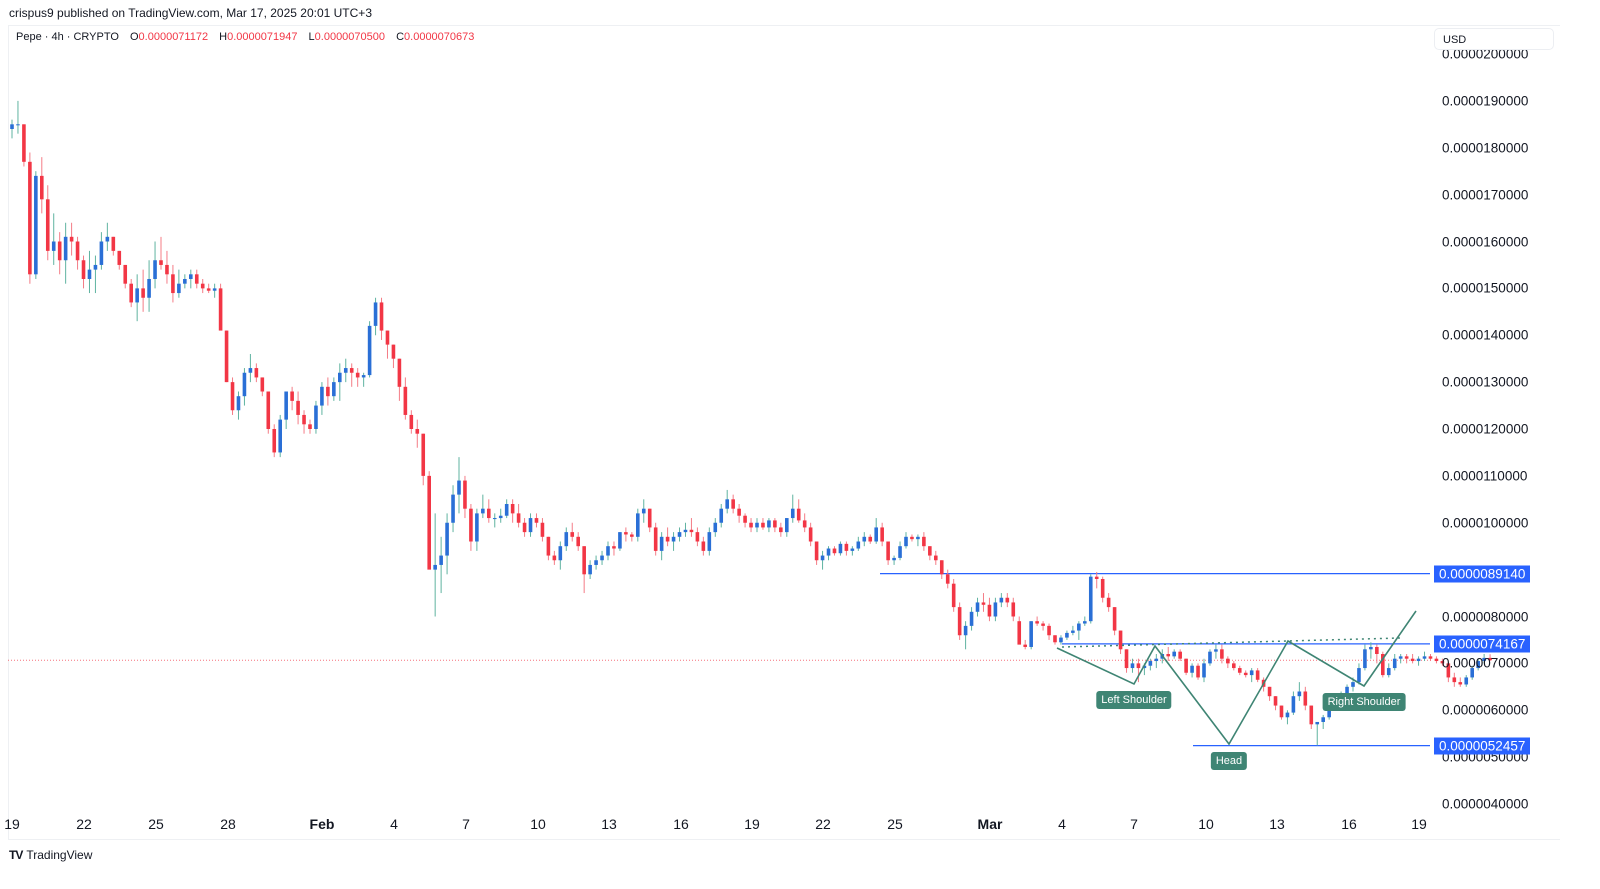  Describe the element at coordinates (1482, 574) in the screenshot. I see `resistance-price-label: 0.0000089140` at that location.